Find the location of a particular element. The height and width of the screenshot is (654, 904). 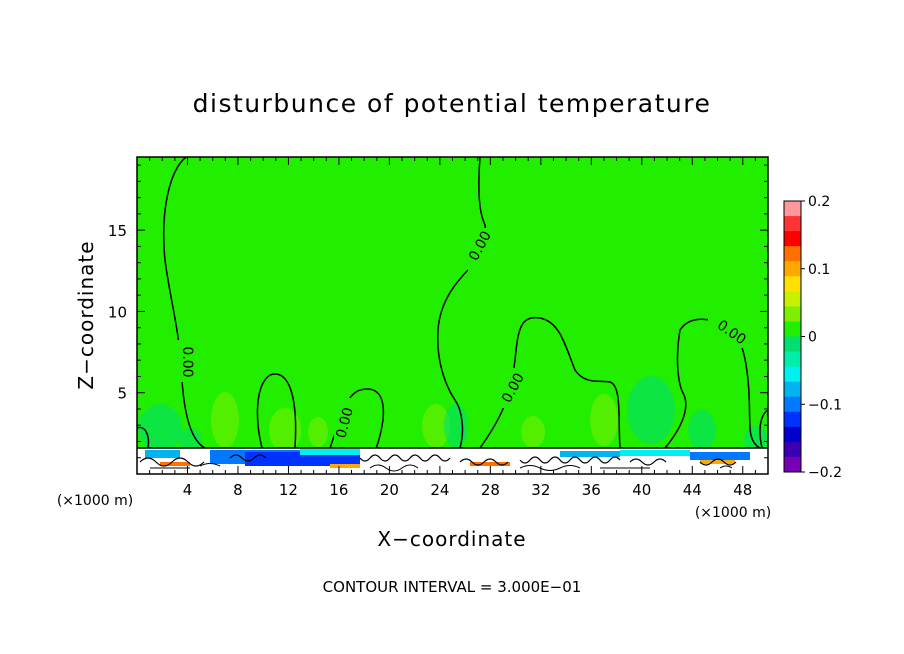

x-tick-label: 40 is located at coordinates (641, 490).